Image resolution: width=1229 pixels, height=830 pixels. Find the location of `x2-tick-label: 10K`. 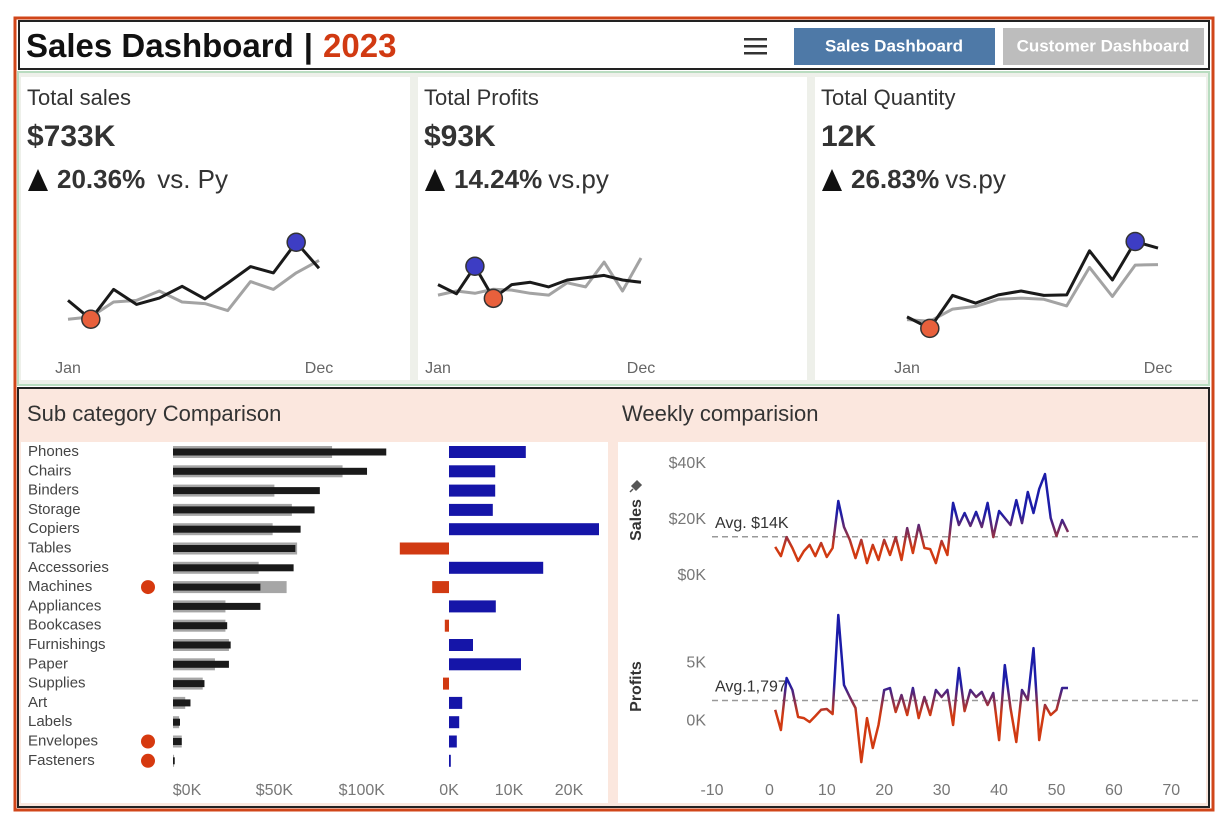

x2-tick-label: 10K is located at coordinates (509, 790).